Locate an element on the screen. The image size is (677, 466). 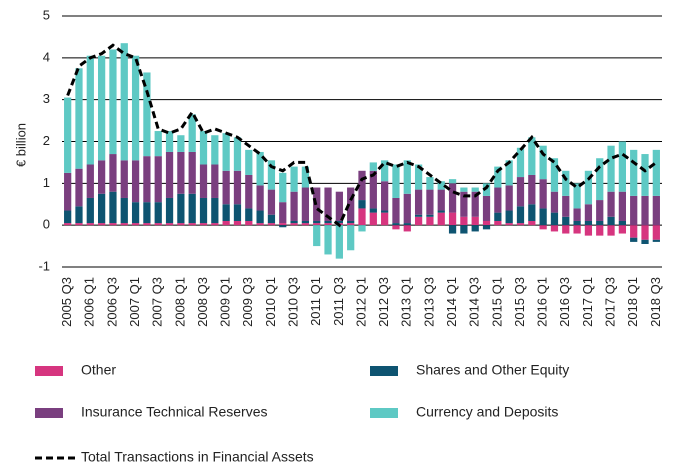
x-tick-label: 2013 Q3 is located at coordinates (428, 302).